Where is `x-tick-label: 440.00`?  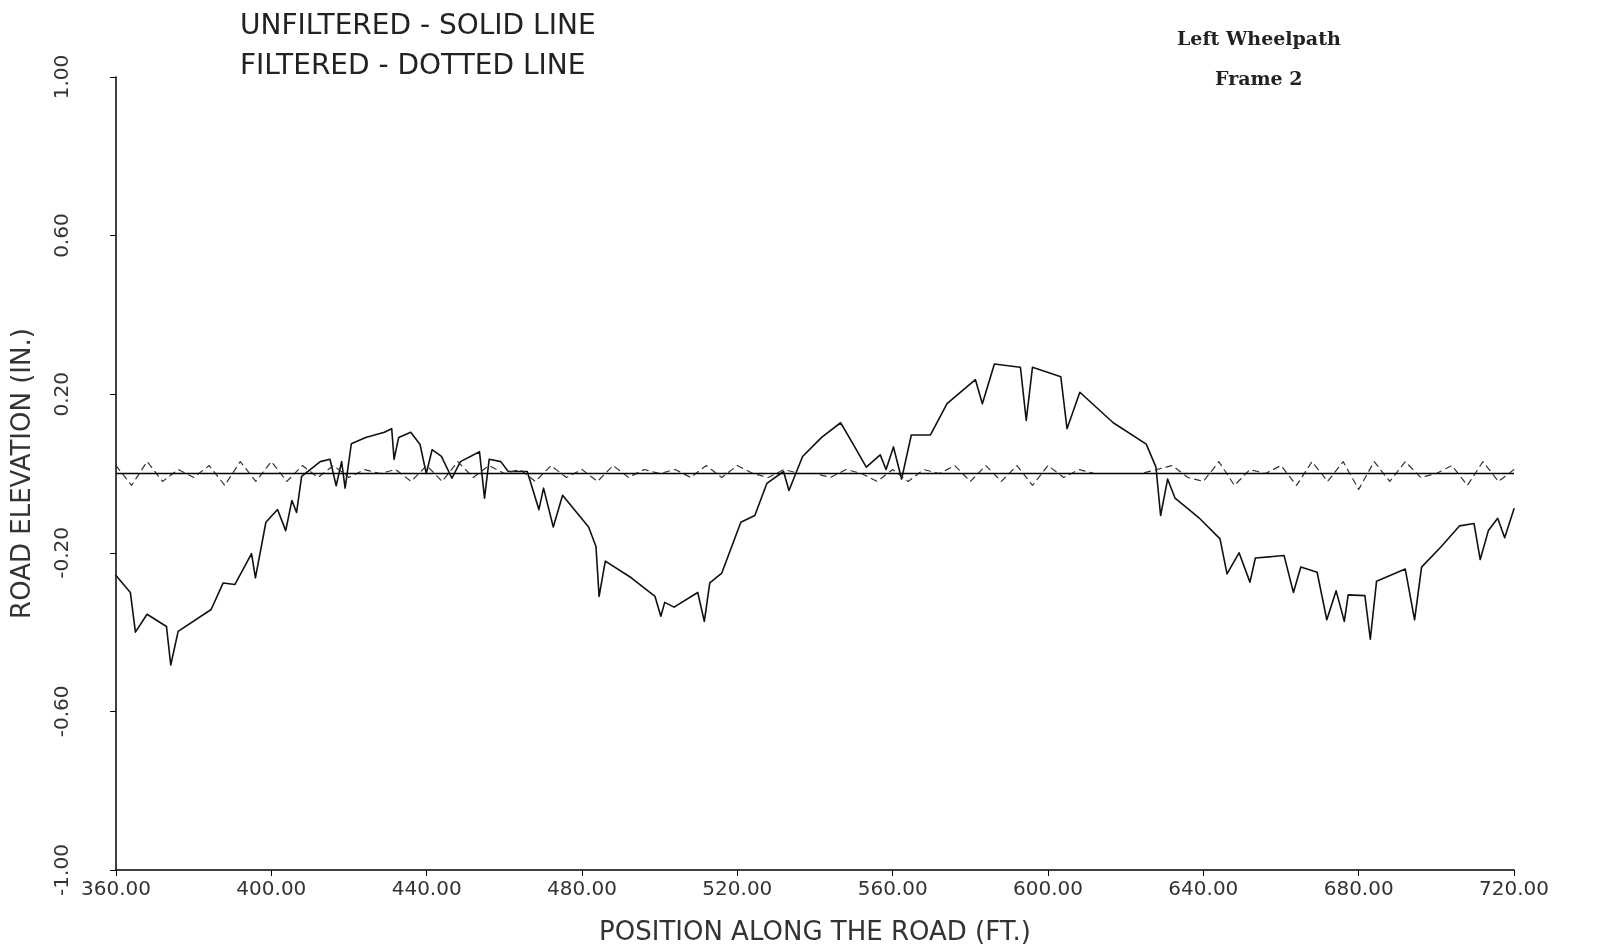
x-tick-label: 440.00 is located at coordinates (426, 888).